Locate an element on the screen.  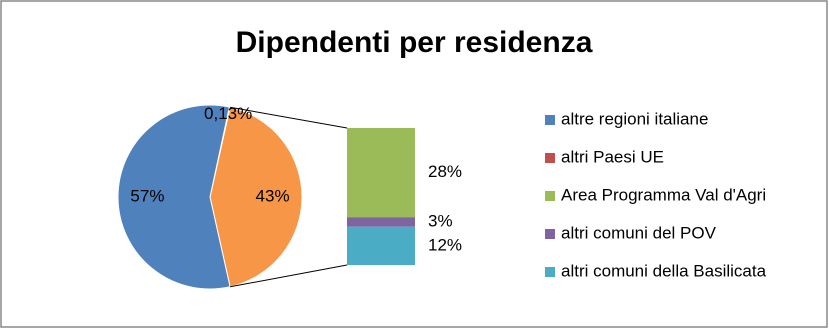
legend-label: altri comuni del POV is located at coordinates (639, 232).